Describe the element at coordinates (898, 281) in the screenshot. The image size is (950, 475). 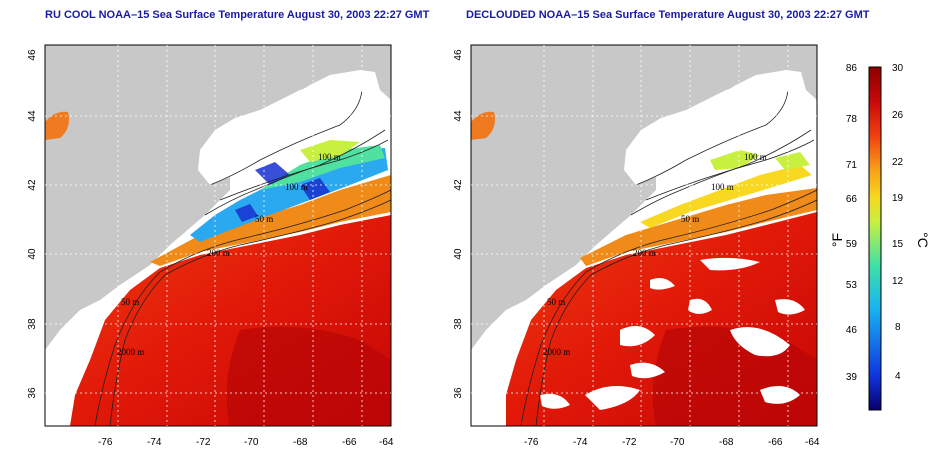
I see `c-tick-label: 12` at that location.